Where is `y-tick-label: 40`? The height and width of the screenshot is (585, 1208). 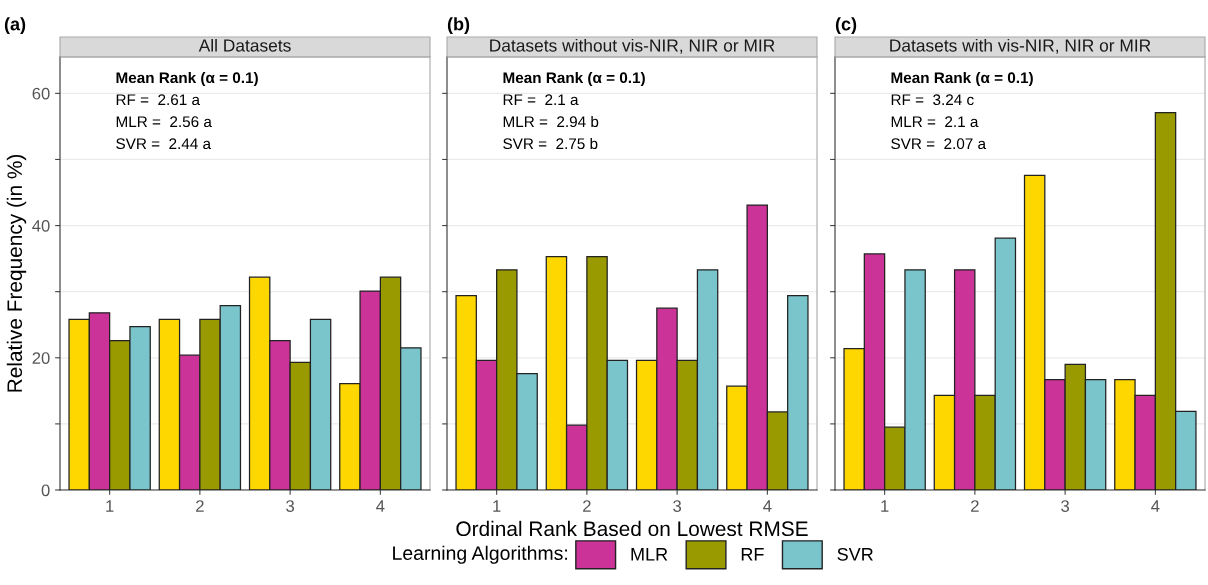 y-tick-label: 40 is located at coordinates (41, 225).